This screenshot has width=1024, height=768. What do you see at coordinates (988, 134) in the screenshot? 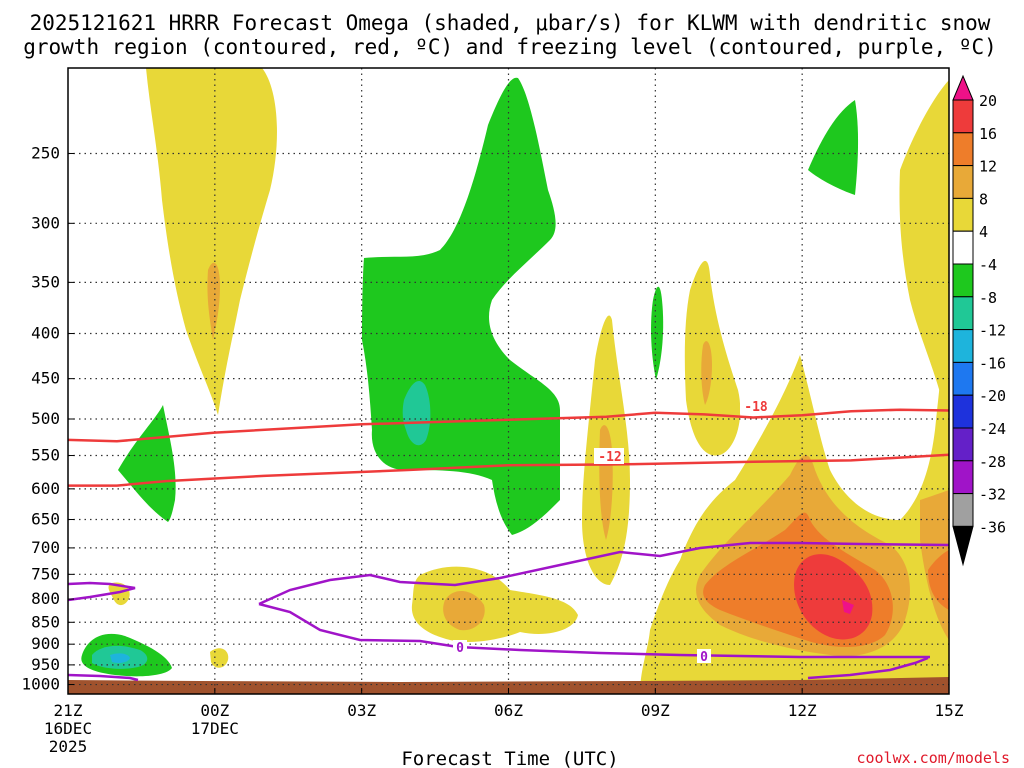
I see `colorbar-label: 16` at bounding box center [988, 134].